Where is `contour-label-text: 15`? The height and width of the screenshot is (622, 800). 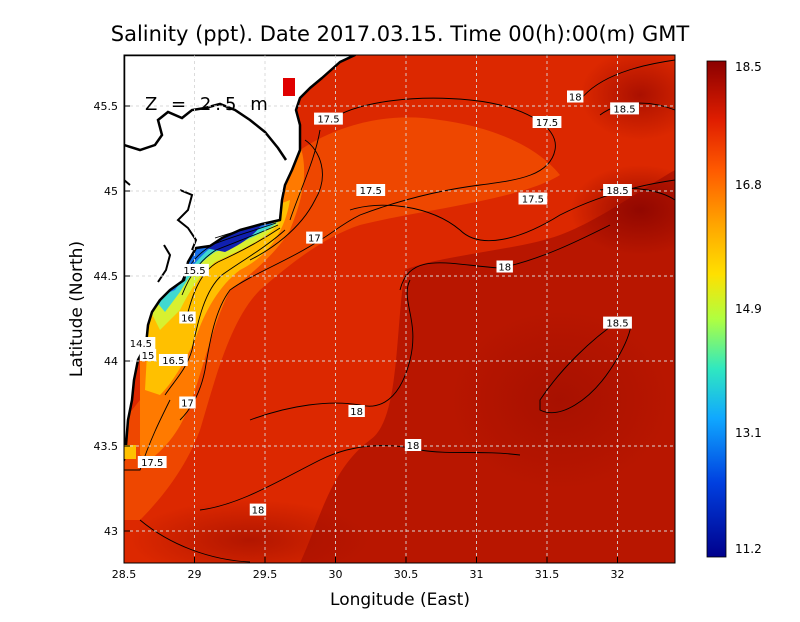
contour-label-text: 15 is located at coordinates (148, 356).